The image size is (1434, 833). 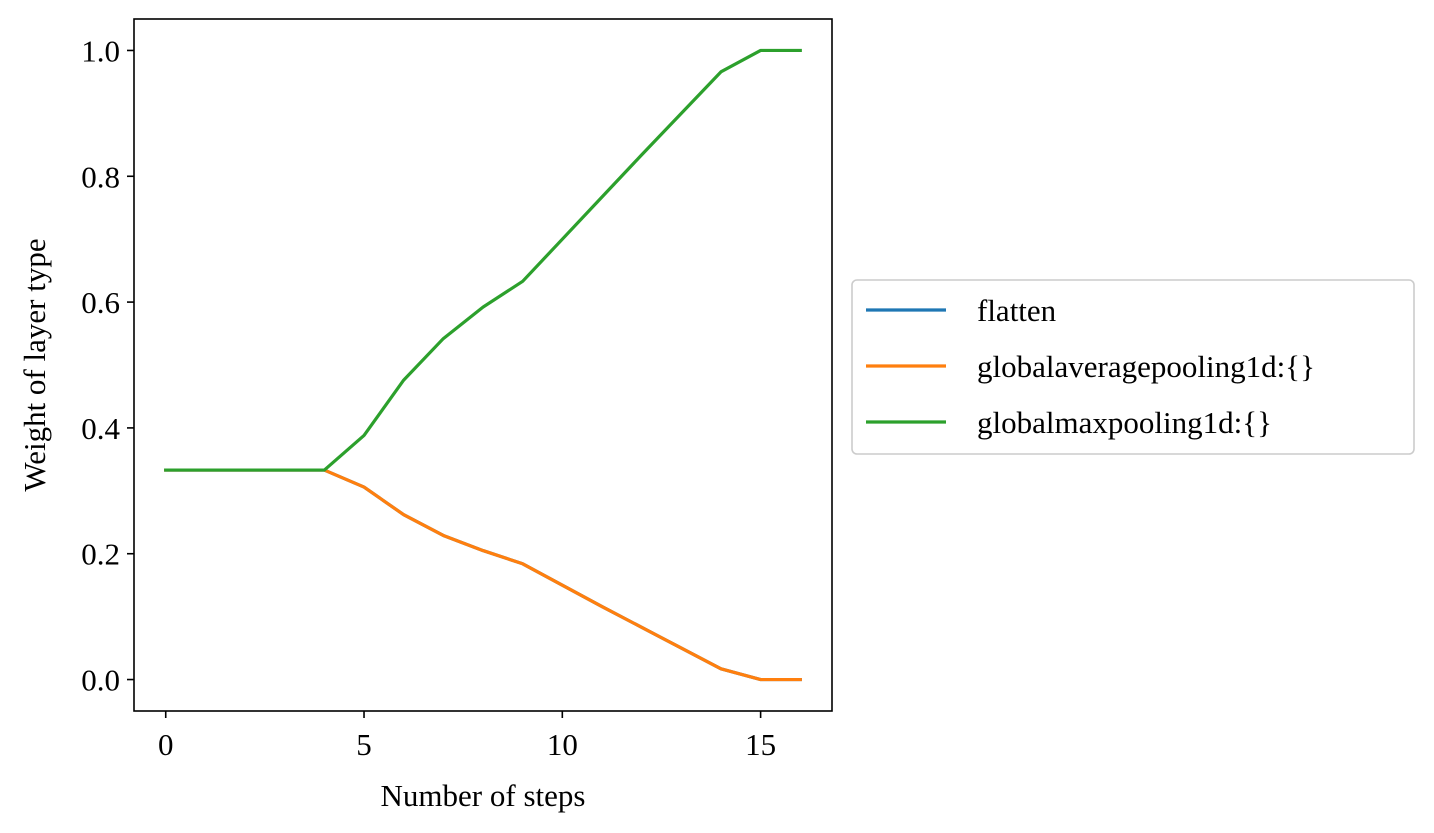 I want to click on x-tick-label-3: 15, so click(x=760, y=744).